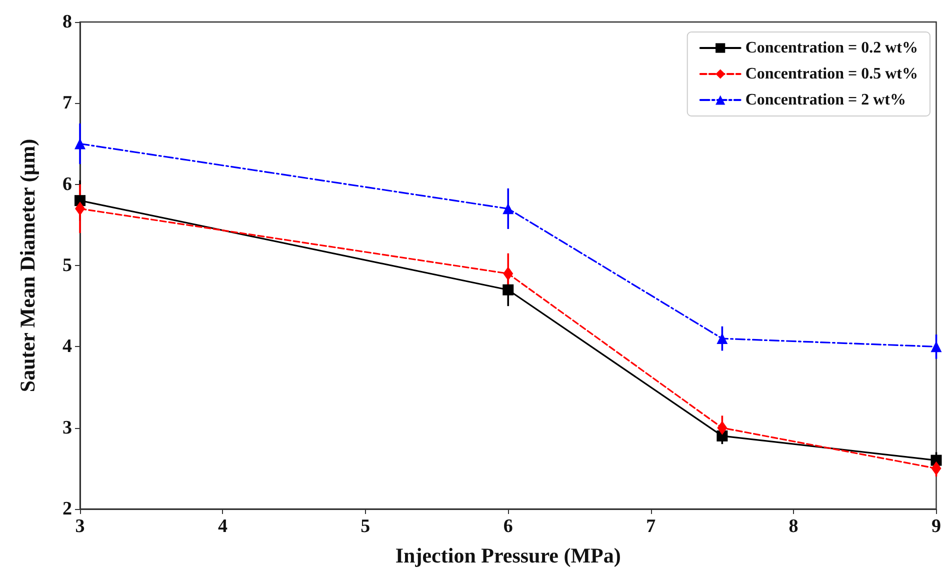 This screenshot has width=952, height=583. I want to click on legend-label: Concentration = 0.2 wt%, so click(831, 48).